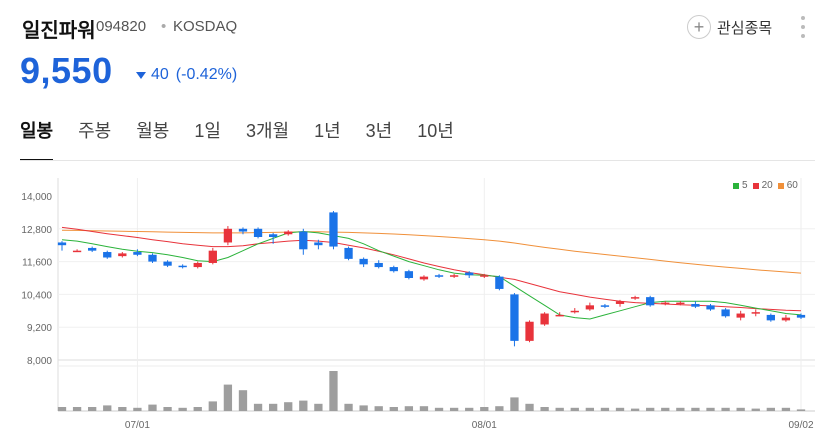 Image resolution: width=815 pixels, height=437 pixels. Describe the element at coordinates (207, 131) in the screenshot. I see `tab-3: 1일` at that location.